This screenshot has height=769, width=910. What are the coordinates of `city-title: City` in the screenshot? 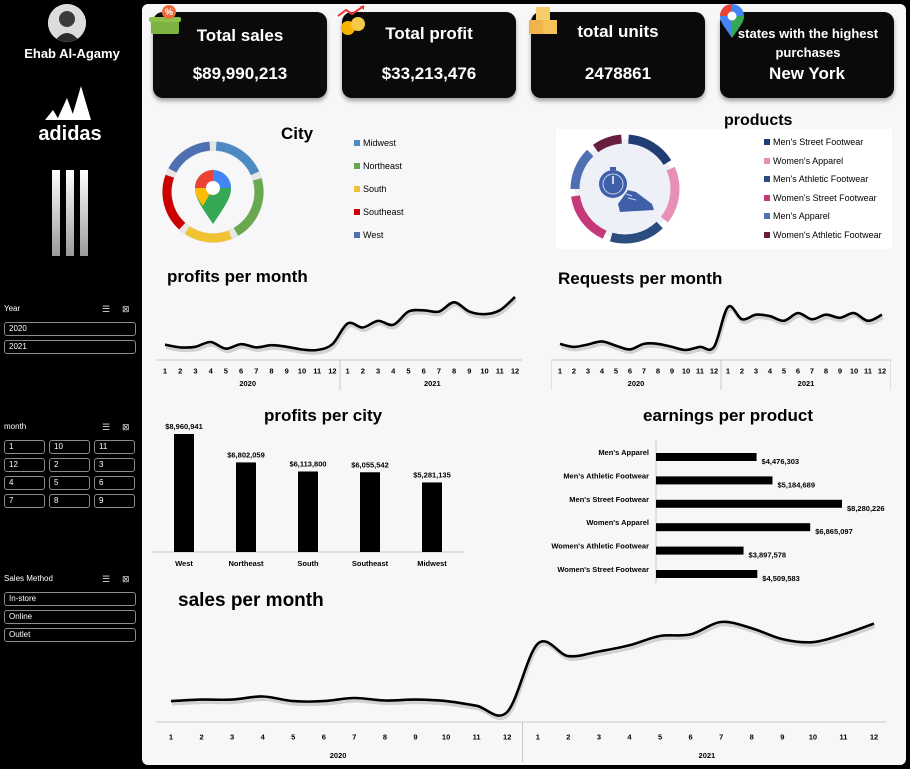 It's located at (297, 133).